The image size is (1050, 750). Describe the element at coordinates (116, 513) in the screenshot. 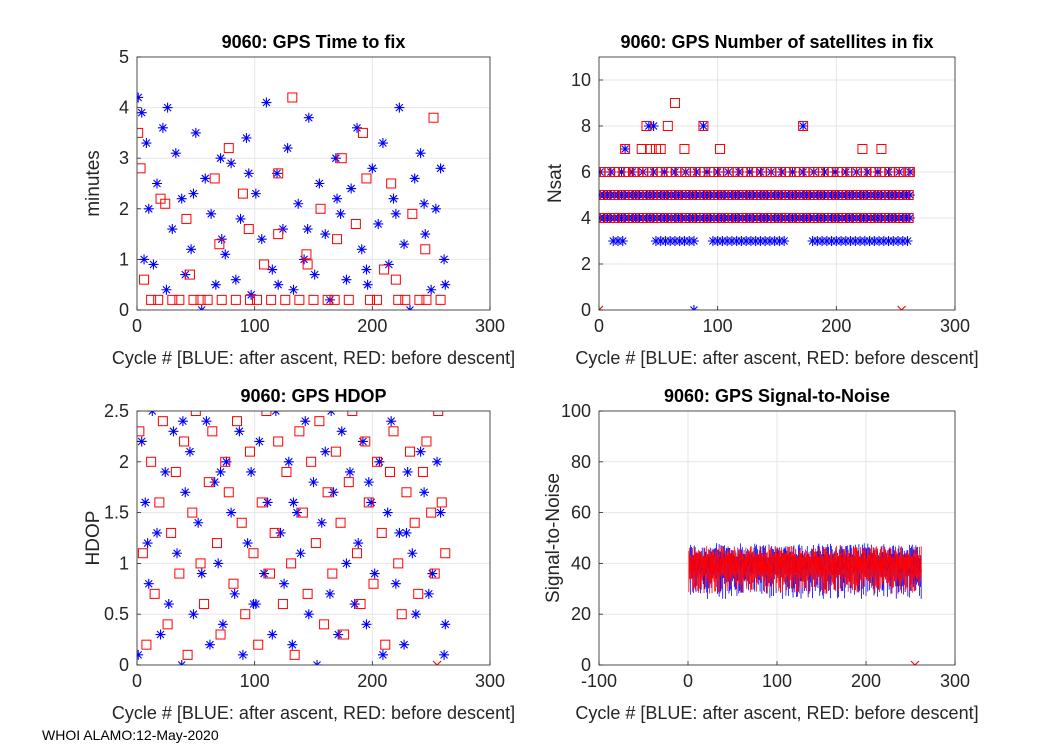

I see `y-tick-label: 1.5` at that location.